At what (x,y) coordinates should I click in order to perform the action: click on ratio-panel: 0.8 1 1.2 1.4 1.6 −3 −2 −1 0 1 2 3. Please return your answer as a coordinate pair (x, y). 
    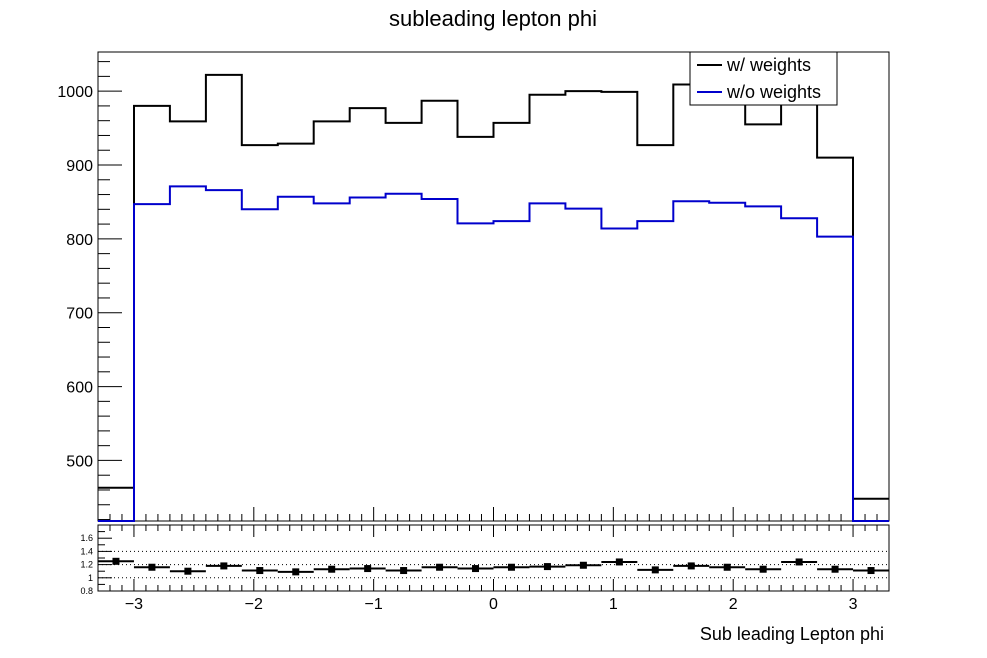
    Looking at the image, I should click on (485, 568).